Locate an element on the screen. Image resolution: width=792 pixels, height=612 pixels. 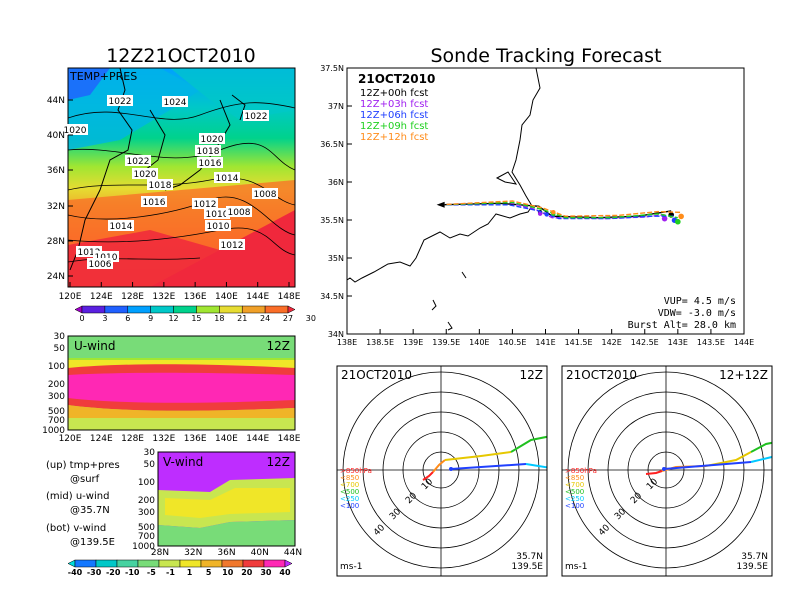
v-wind-y-tick-label: 300 is located at coordinates (146, 513).